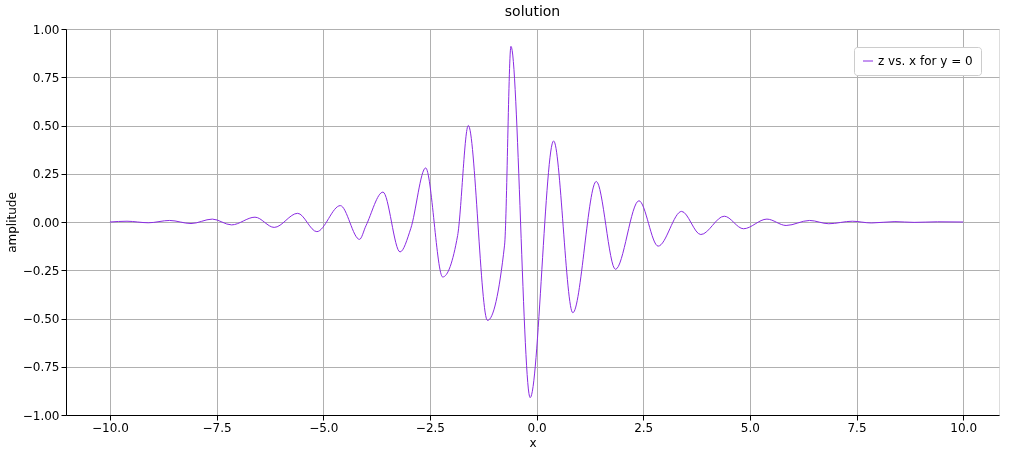 The image size is (1014, 467). Describe the element at coordinates (430, 427) in the screenshot. I see `x-tick-label: −2.5` at that location.